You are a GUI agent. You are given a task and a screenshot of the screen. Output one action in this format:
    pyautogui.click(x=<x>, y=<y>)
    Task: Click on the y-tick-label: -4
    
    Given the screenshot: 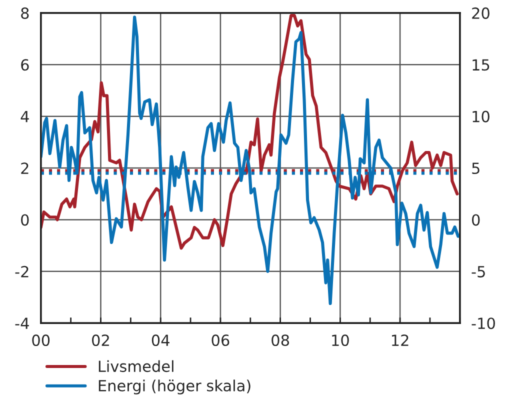 What is the action you would take?
    pyautogui.click(x=22, y=323)
    